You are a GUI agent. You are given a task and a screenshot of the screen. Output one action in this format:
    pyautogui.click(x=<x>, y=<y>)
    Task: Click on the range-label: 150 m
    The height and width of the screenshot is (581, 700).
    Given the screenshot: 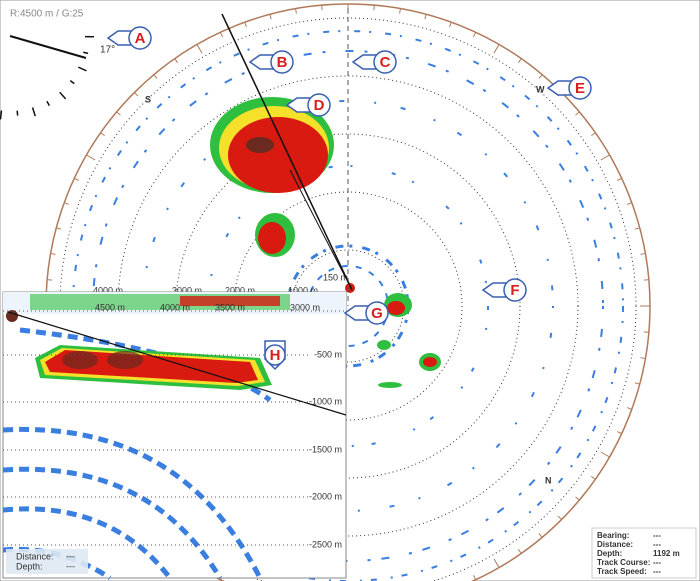 What is the action you would take?
    pyautogui.click(x=335, y=277)
    